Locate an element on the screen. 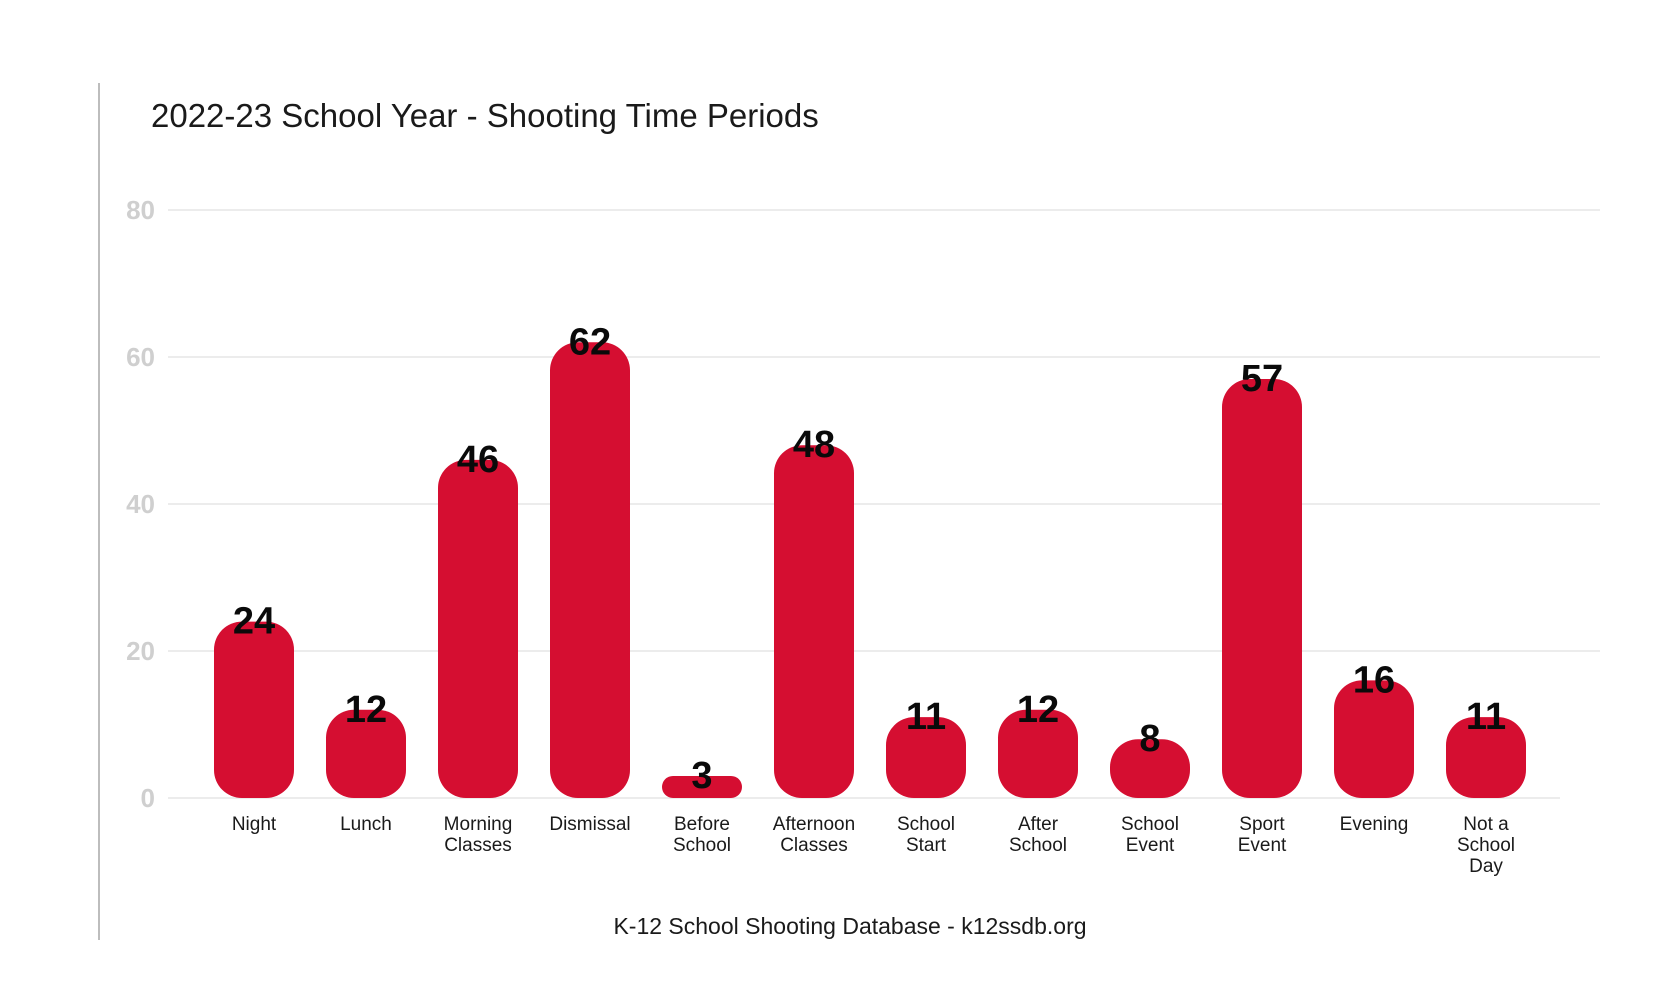 The width and height of the screenshot is (1680, 990). x-tick-label: Evening is located at coordinates (1374, 824).